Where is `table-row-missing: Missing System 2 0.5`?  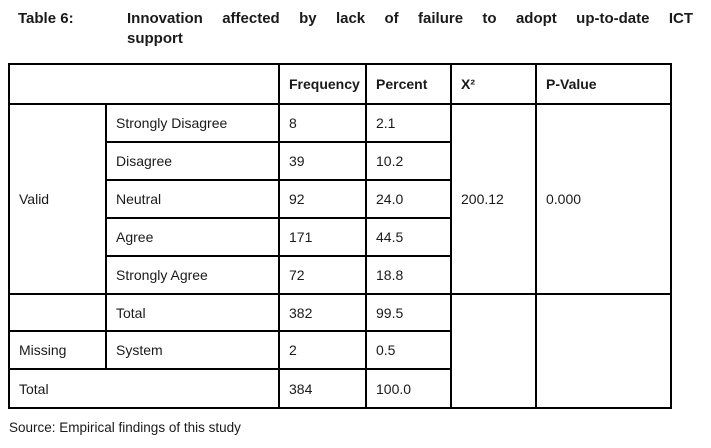
table-row-missing: Missing System 2 0.5 is located at coordinates (339, 350).